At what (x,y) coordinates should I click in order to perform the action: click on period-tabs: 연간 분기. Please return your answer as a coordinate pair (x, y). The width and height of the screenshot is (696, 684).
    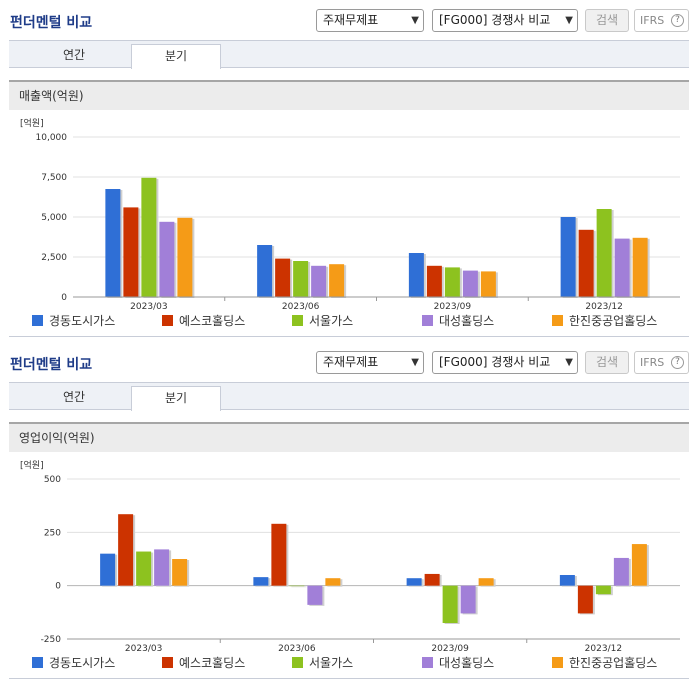
    Looking at the image, I should click on (349, 396).